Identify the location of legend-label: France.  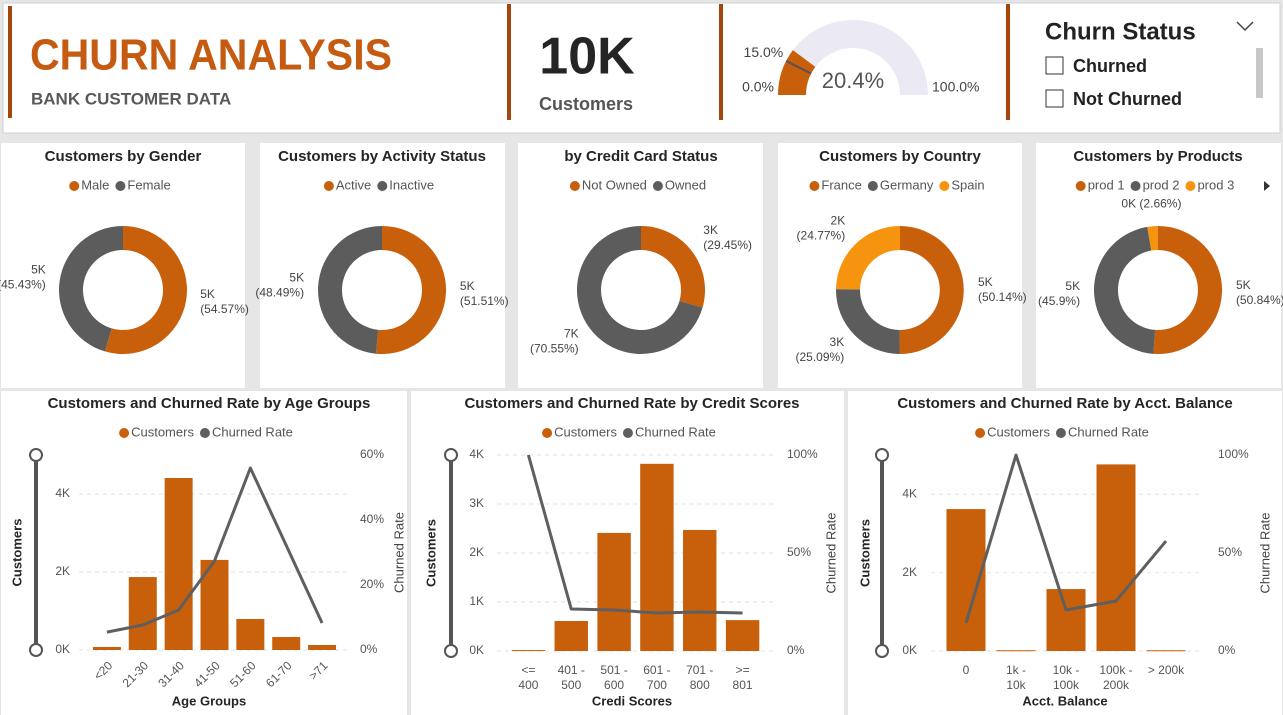
(841, 184).